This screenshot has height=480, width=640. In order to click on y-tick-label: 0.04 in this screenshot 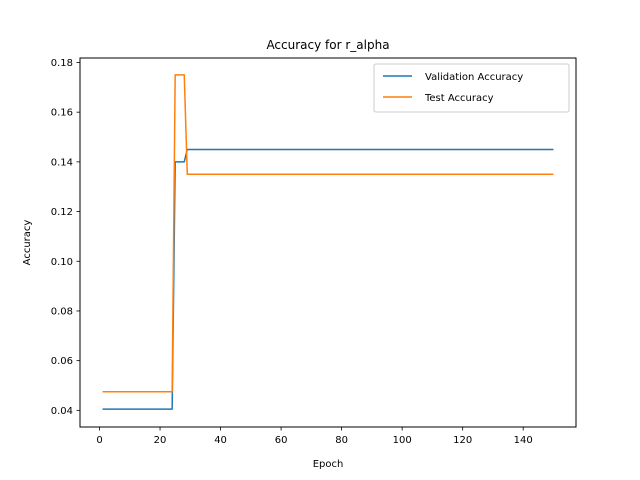, I will do `click(62, 411)`.